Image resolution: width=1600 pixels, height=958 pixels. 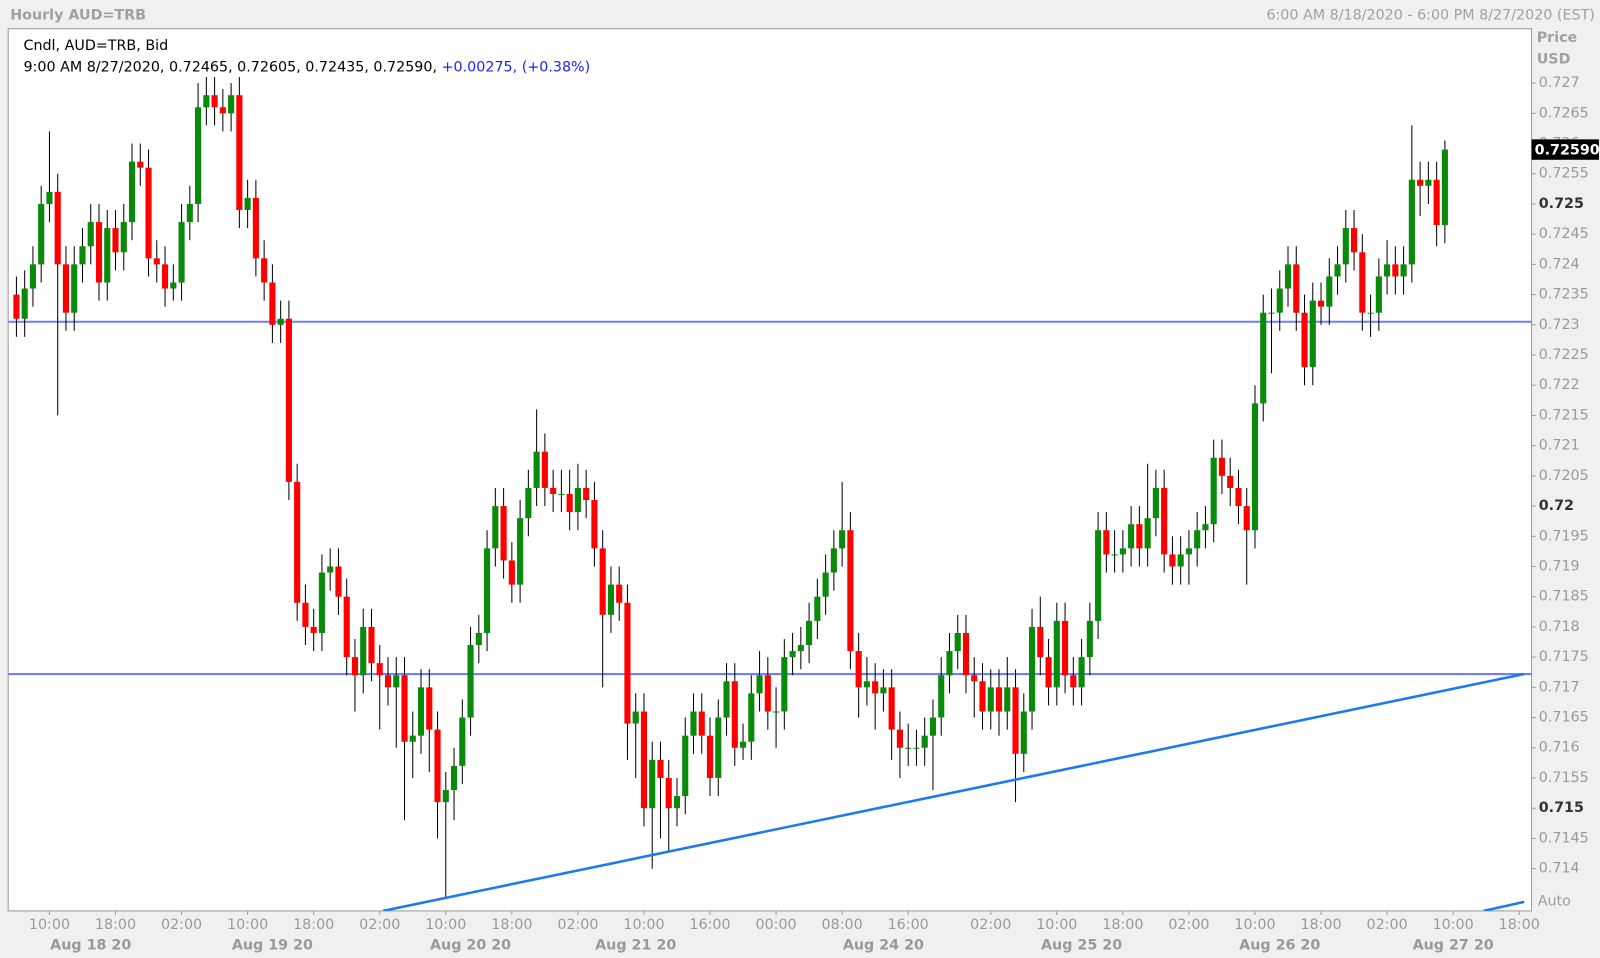 What do you see at coordinates (1559, 566) in the screenshot?
I see `y-tick-label: 0.719` at bounding box center [1559, 566].